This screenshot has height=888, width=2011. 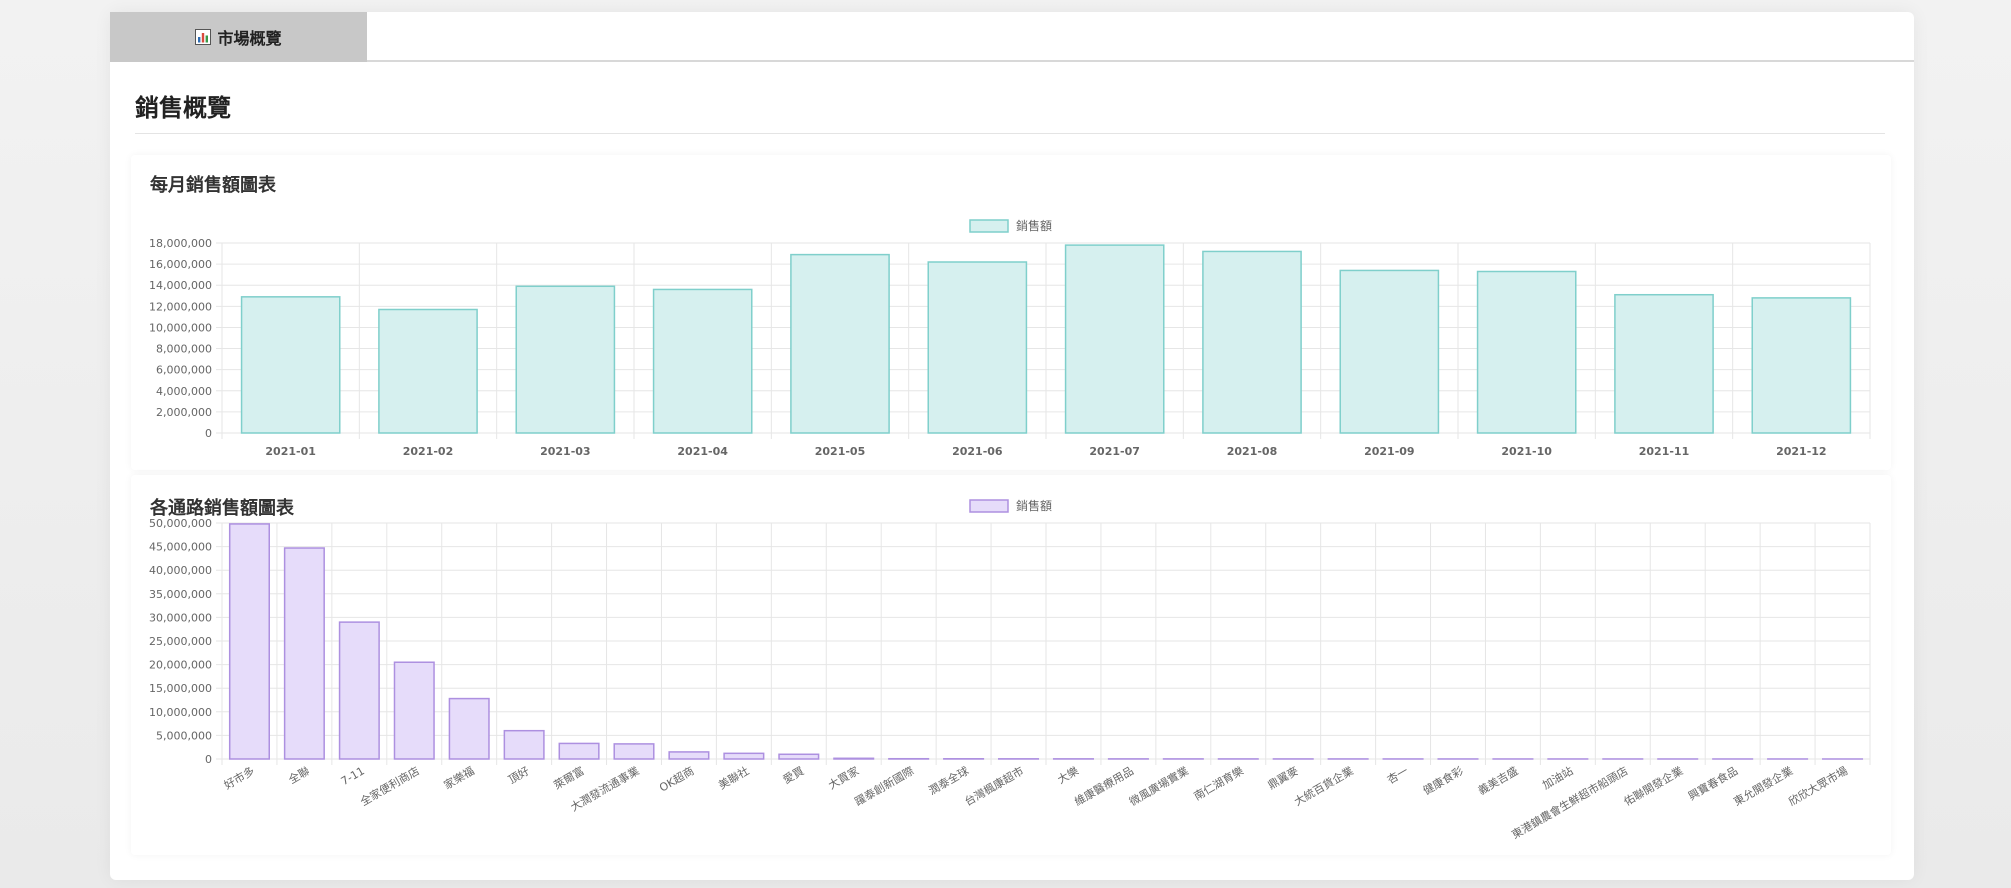 I want to click on y-tick-label: 30,000,000, so click(x=180, y=617).